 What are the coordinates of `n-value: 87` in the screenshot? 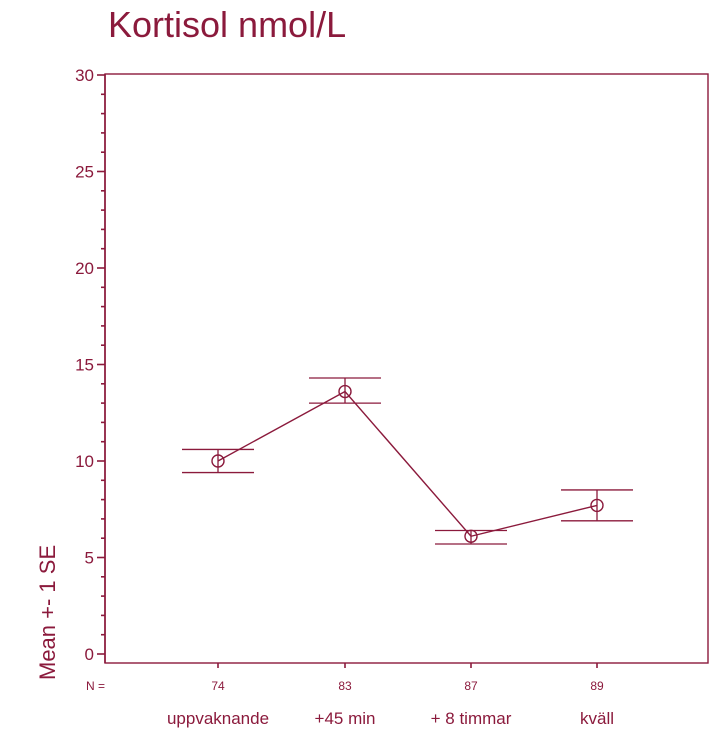 It's located at (471, 686).